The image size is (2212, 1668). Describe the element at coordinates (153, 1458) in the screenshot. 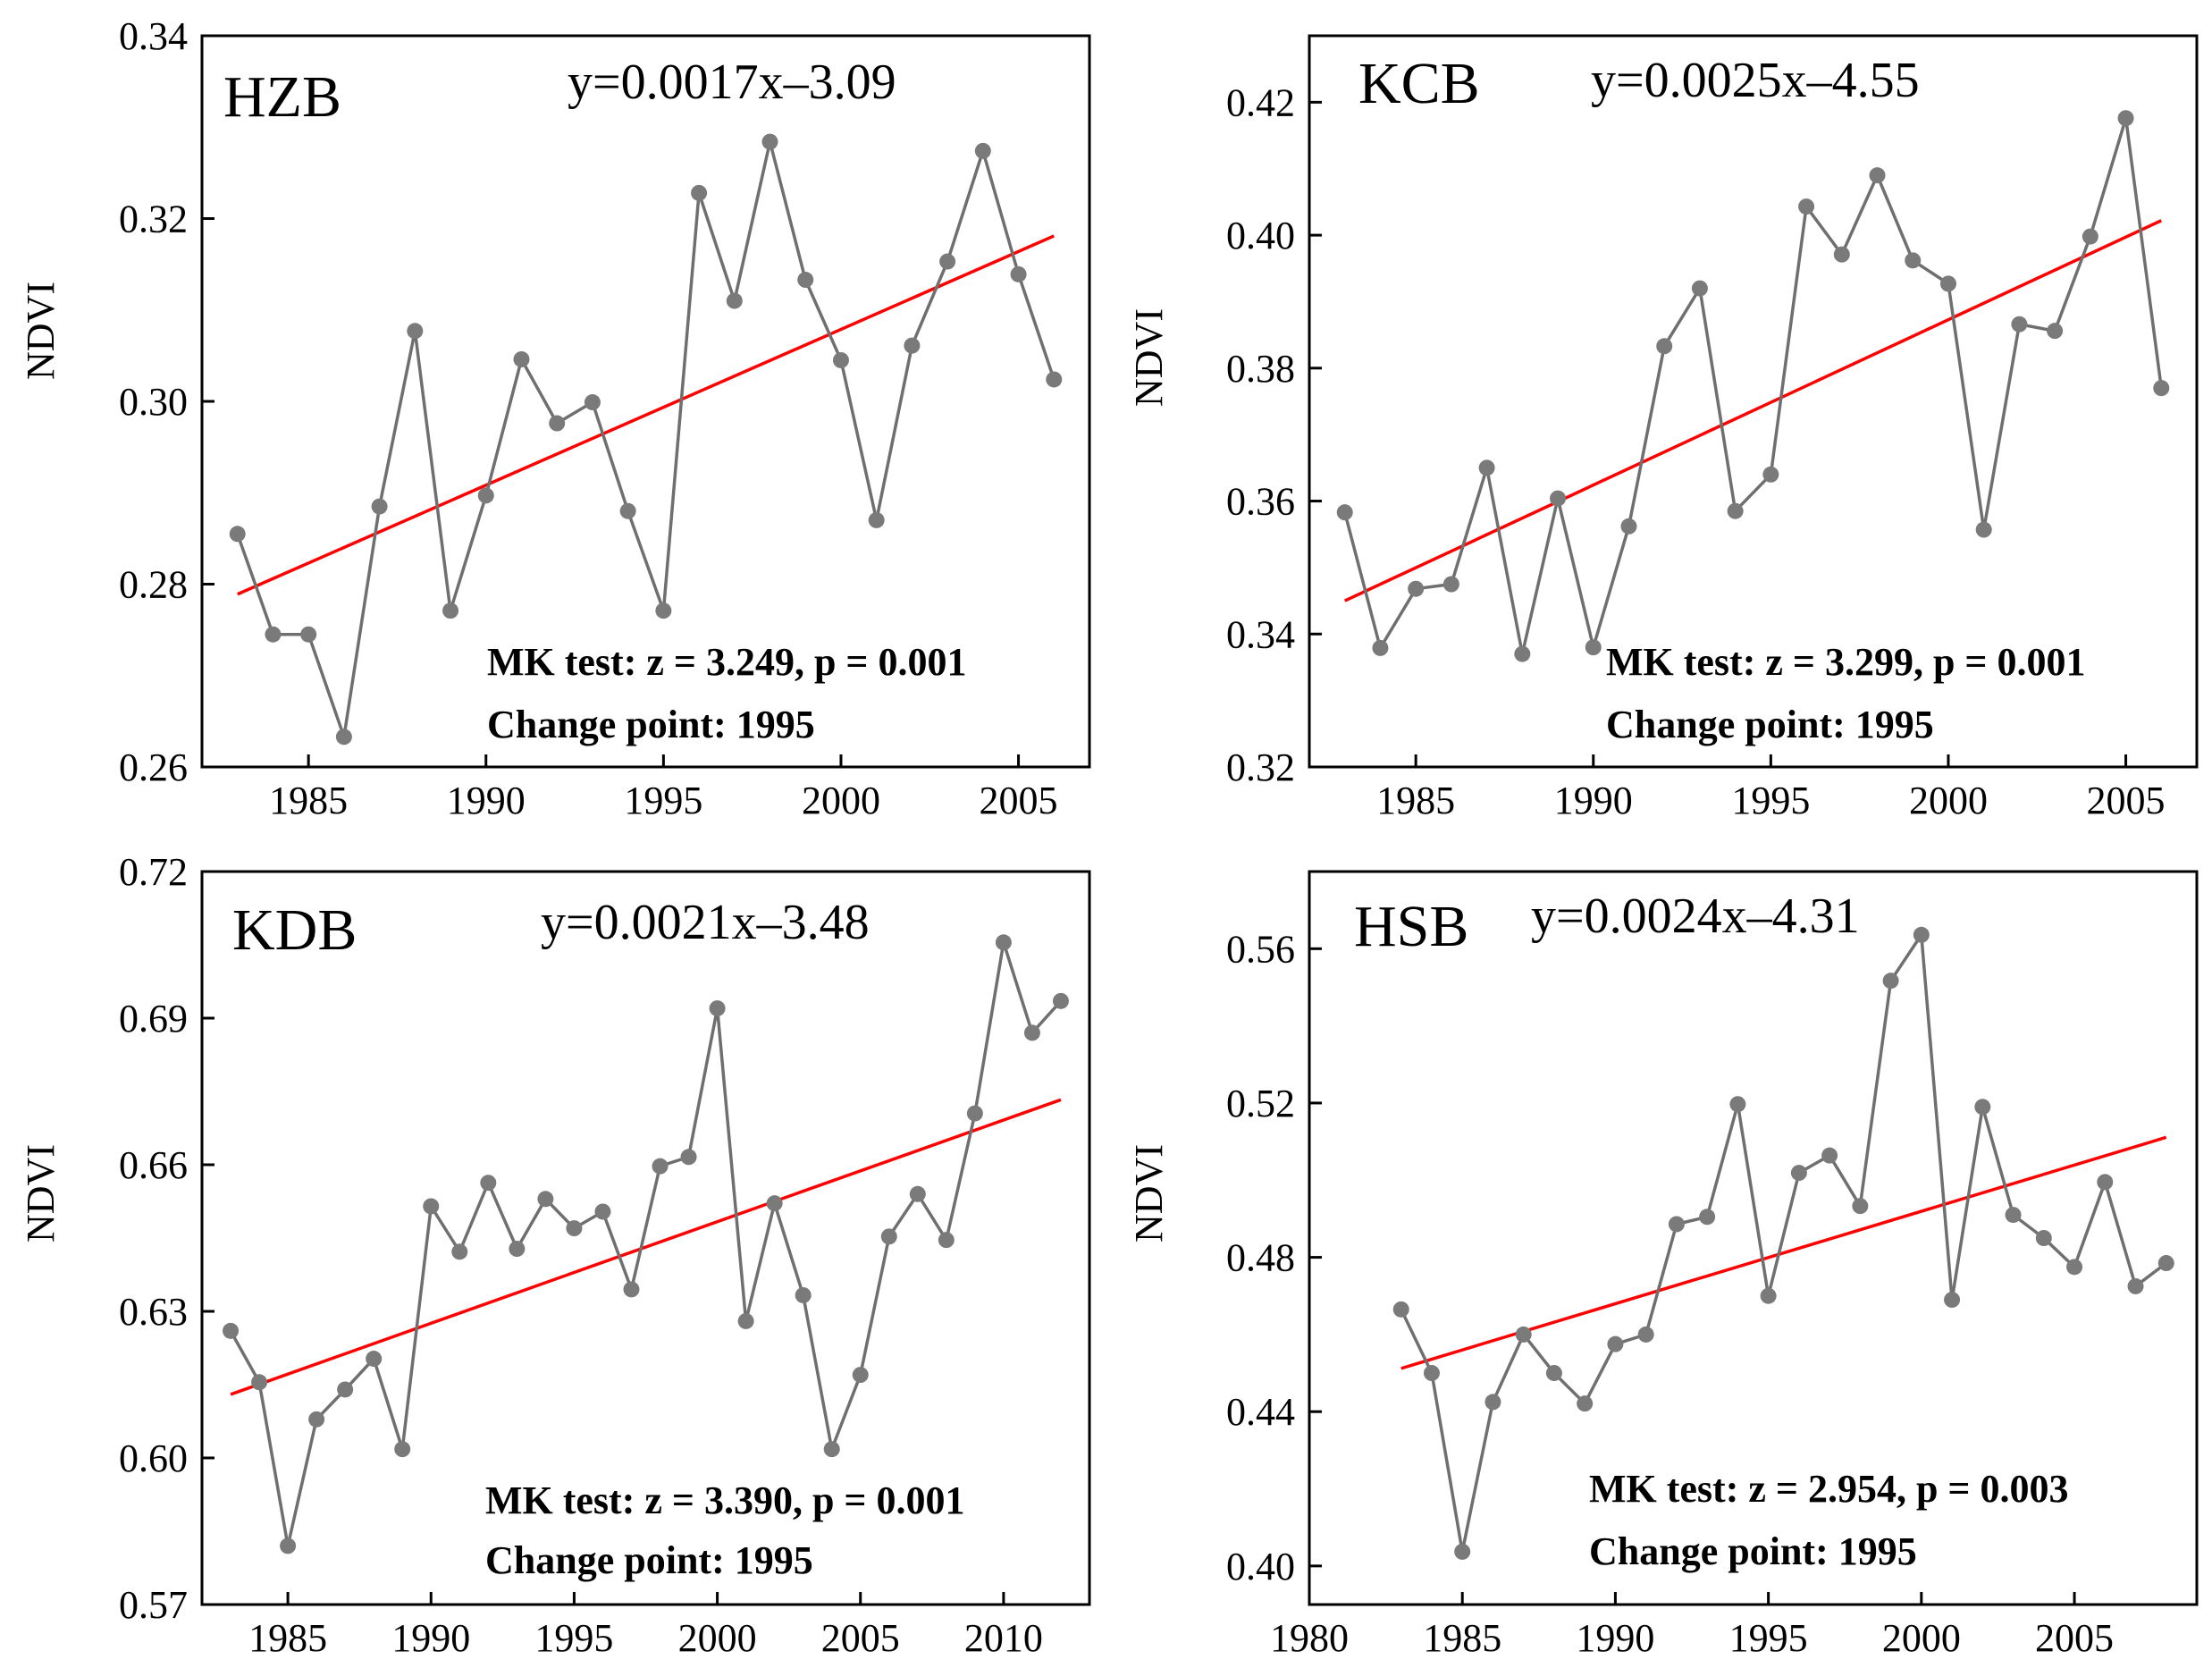

I see `y-tick-label: 0.60` at that location.